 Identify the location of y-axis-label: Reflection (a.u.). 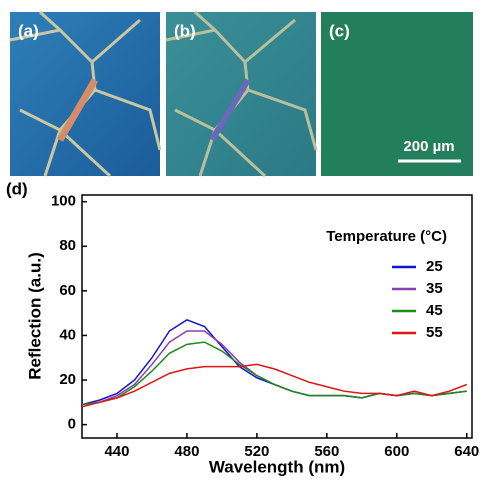
(34, 316).